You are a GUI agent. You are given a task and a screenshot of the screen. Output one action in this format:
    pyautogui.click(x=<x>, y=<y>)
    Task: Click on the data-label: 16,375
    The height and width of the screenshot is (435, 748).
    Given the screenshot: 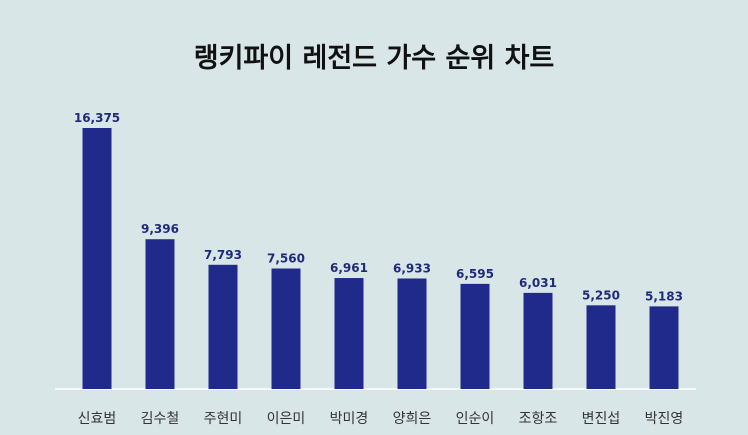 What is the action you would take?
    pyautogui.click(x=97, y=118)
    